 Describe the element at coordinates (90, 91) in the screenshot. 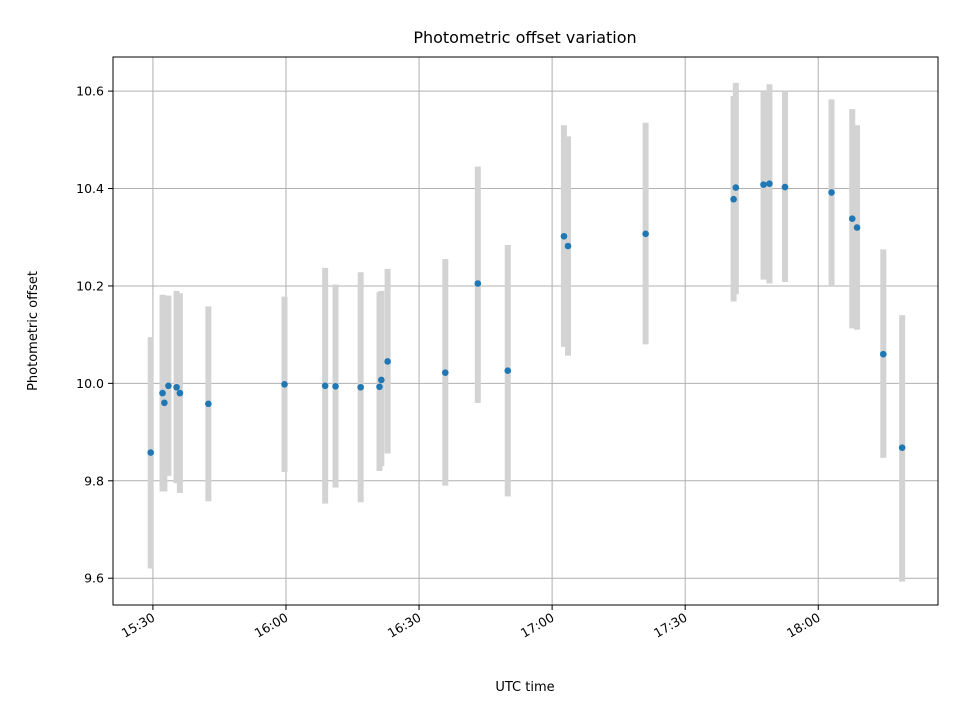

I see `y-tick-label: 10.6` at that location.